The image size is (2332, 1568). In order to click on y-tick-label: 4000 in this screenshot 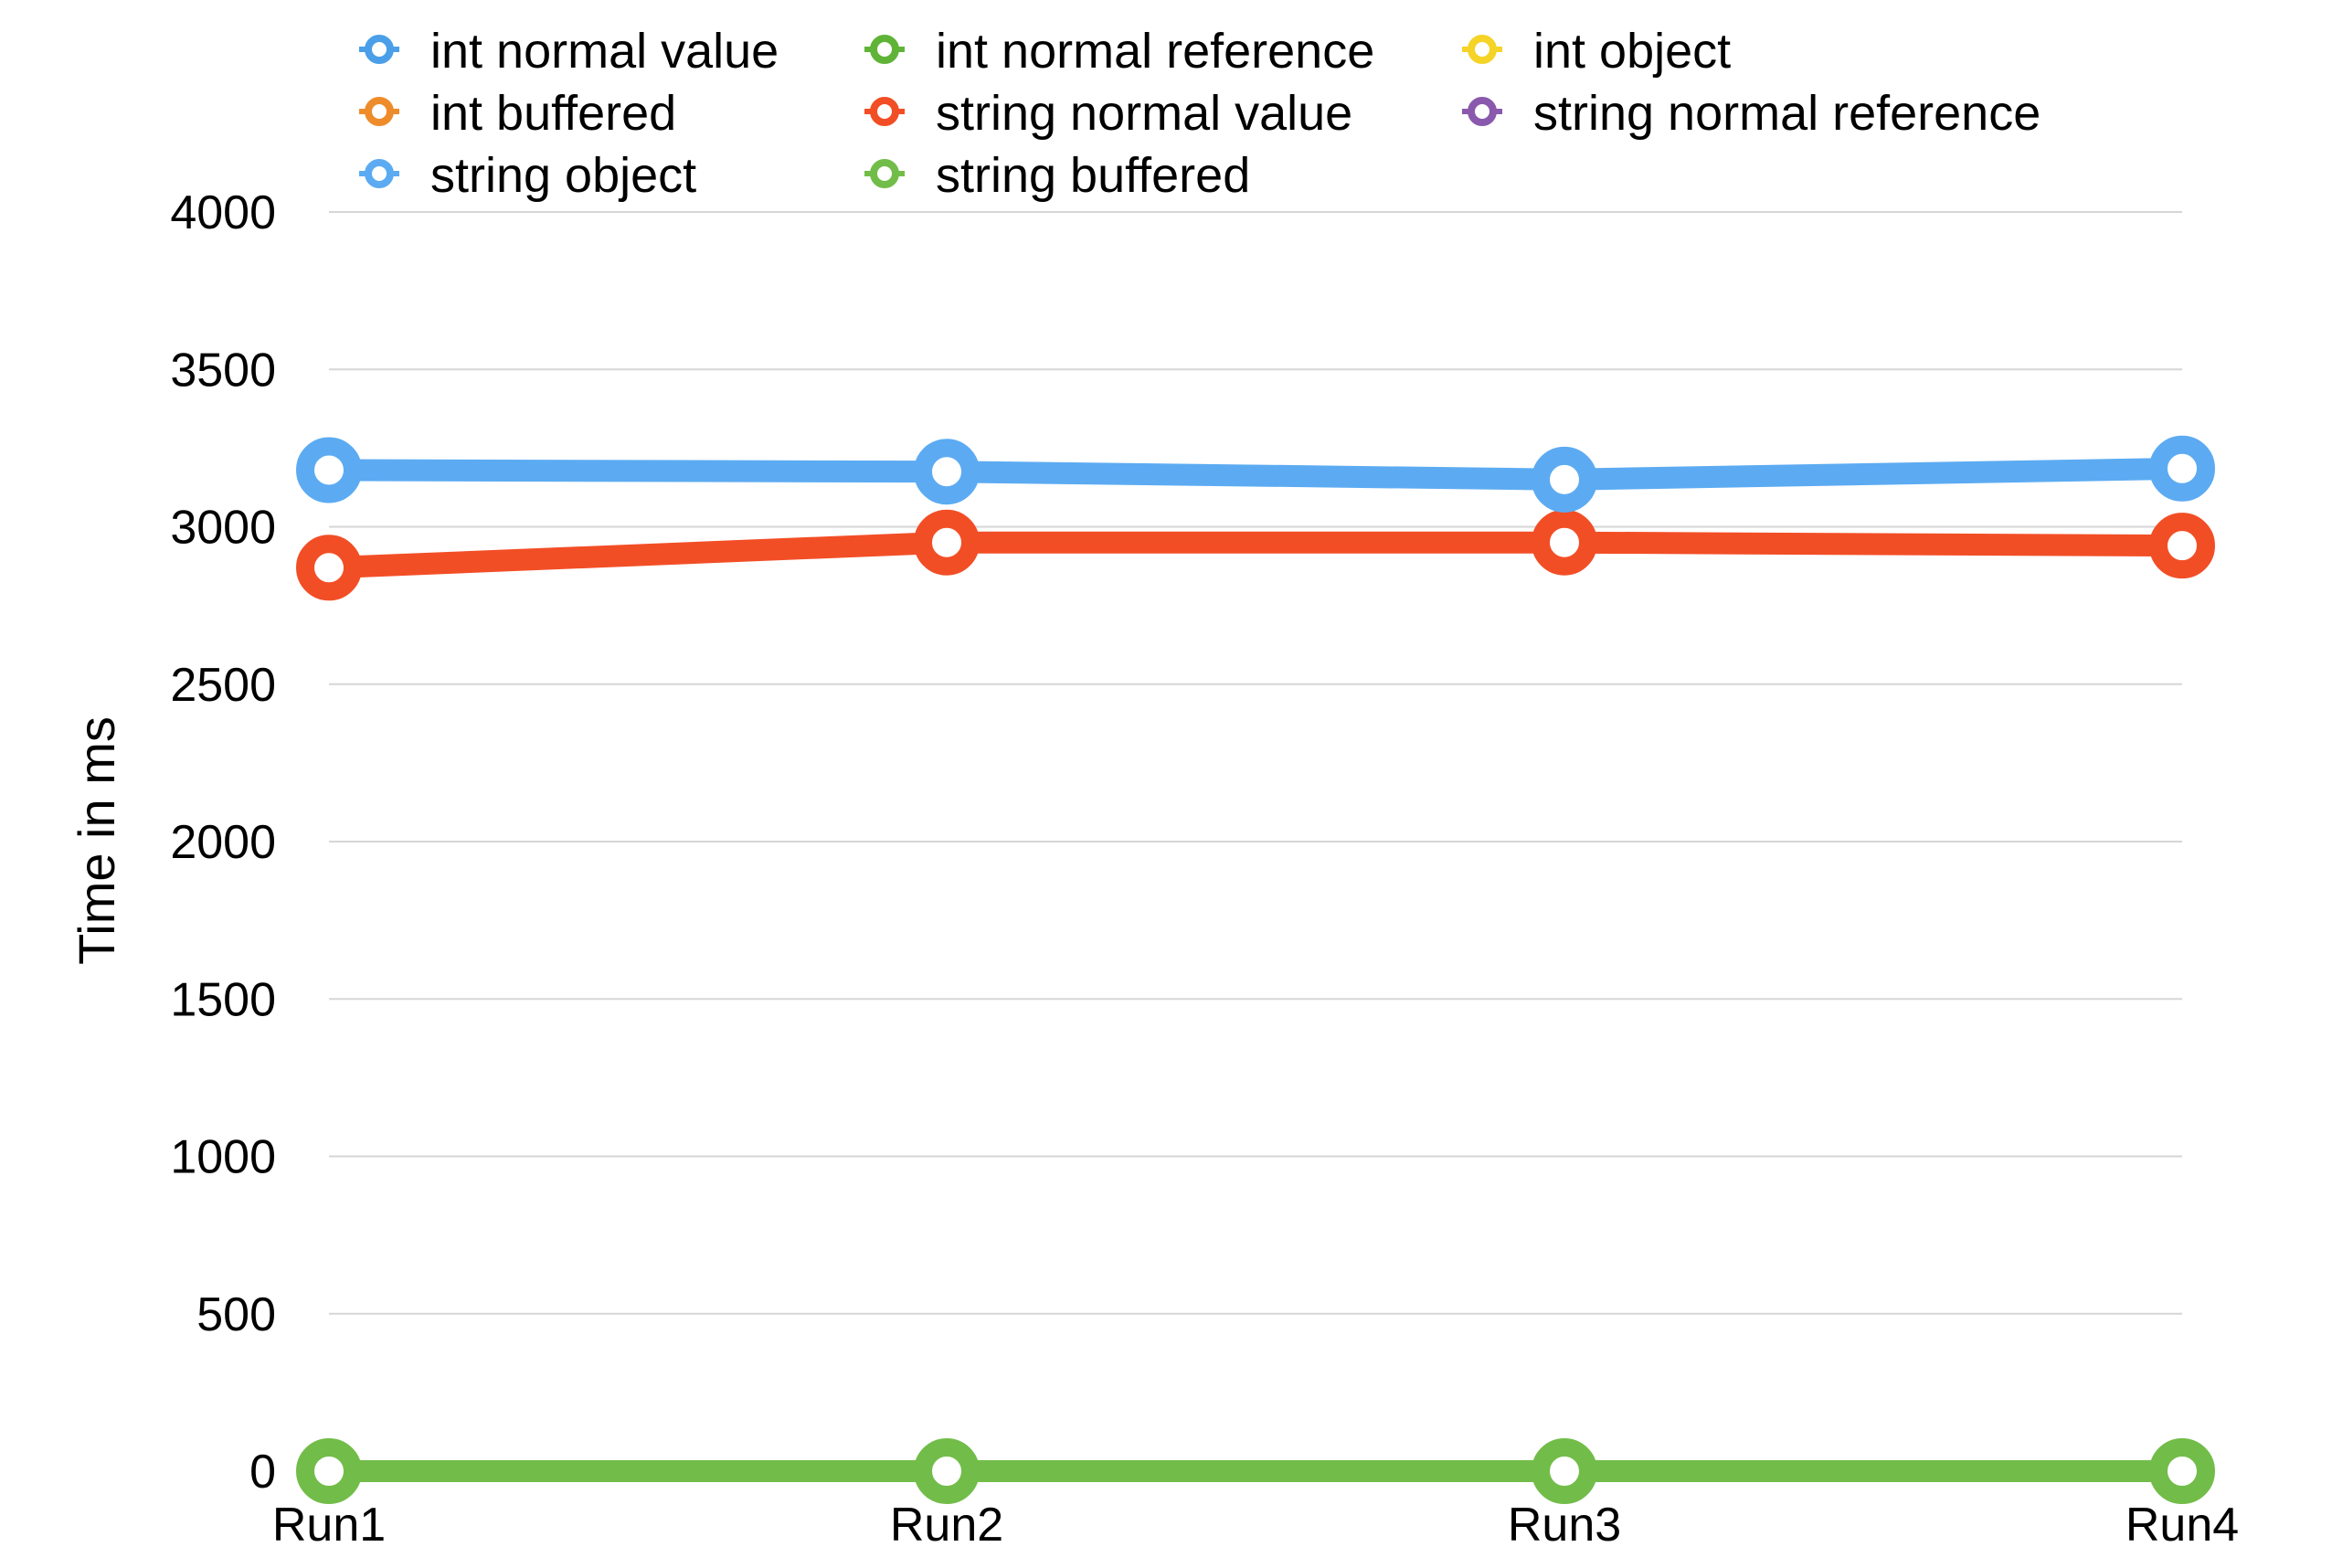, I will do `click(223, 213)`.